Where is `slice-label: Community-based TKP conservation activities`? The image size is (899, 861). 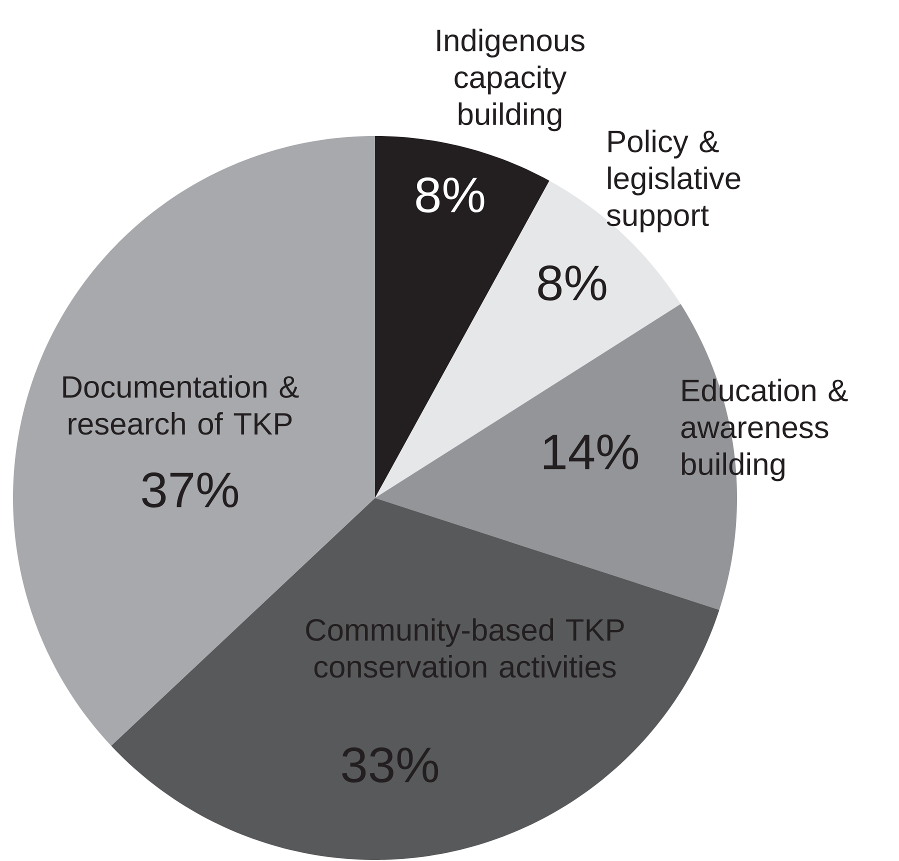
slice-label: Community-based TKP conservation activities is located at coordinates (465, 648).